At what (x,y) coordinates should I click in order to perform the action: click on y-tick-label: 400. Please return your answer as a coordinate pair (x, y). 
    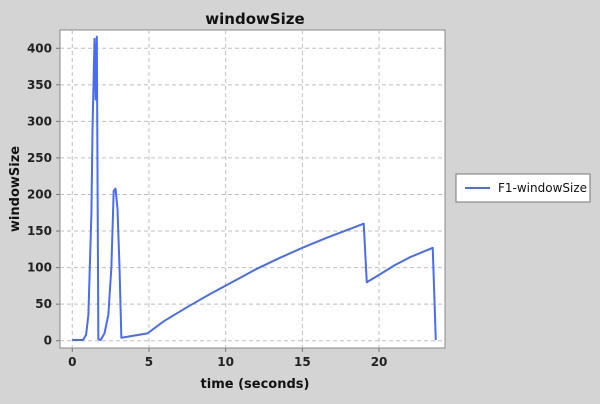
    Looking at the image, I should click on (39, 48).